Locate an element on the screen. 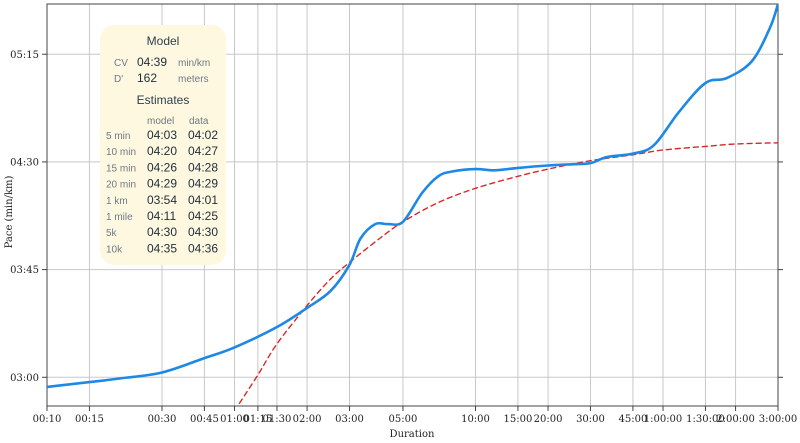 This screenshot has width=800, height=443. x-axis-title: Duration is located at coordinates (412, 434).